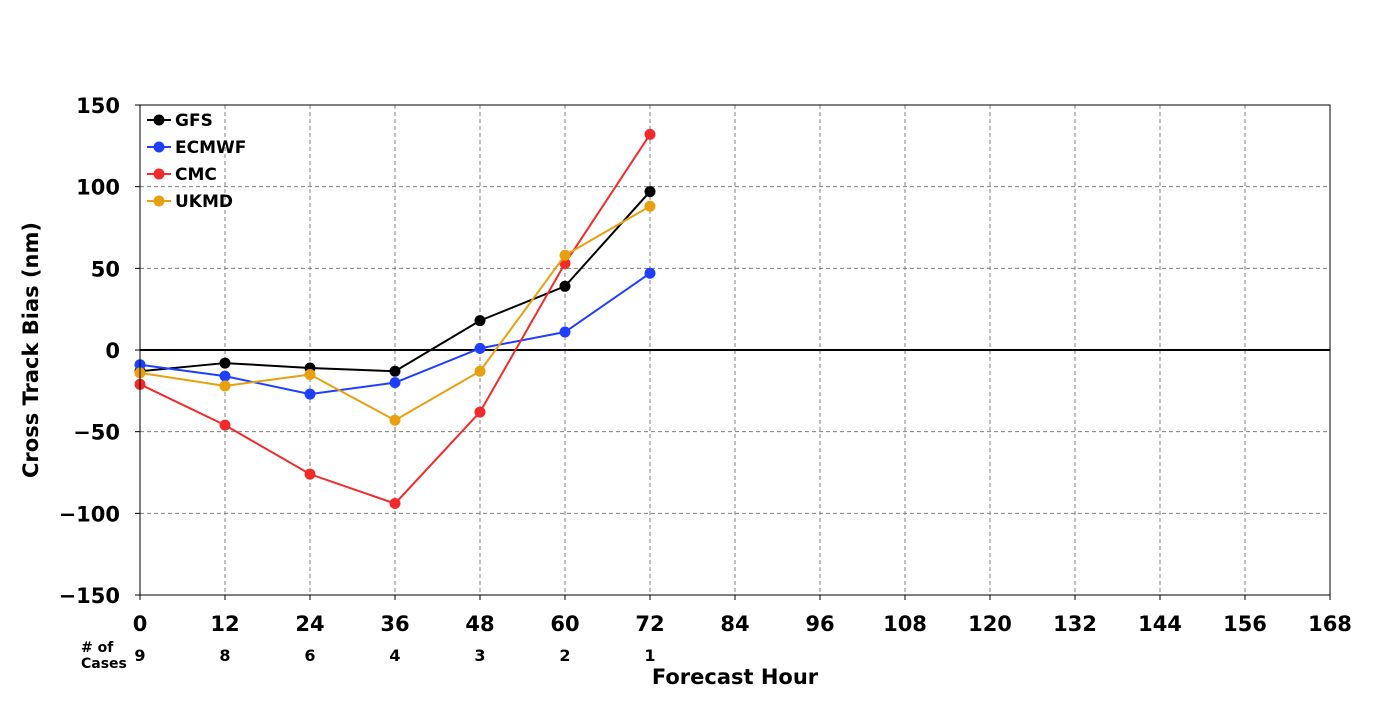 The width and height of the screenshot is (1400, 704). I want to click on y-tick-label: 150, so click(98, 106).